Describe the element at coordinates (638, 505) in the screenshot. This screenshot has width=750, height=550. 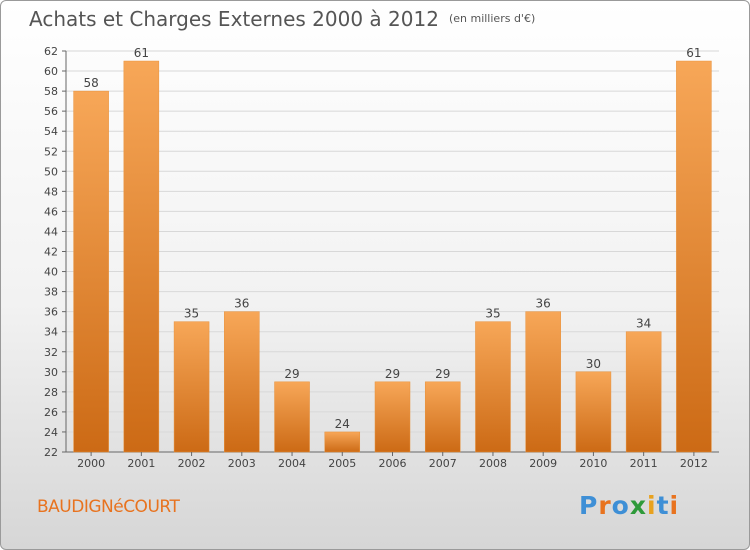
I see `logo-letter: x` at that location.